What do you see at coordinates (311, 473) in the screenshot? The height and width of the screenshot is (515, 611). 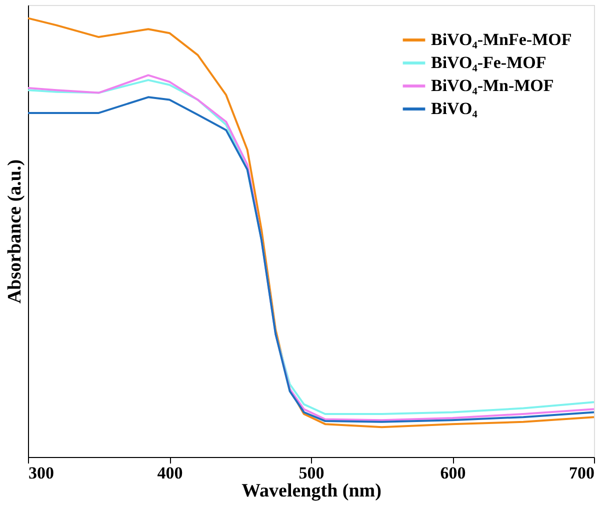 I see `x-tick-label: 500` at bounding box center [311, 473].